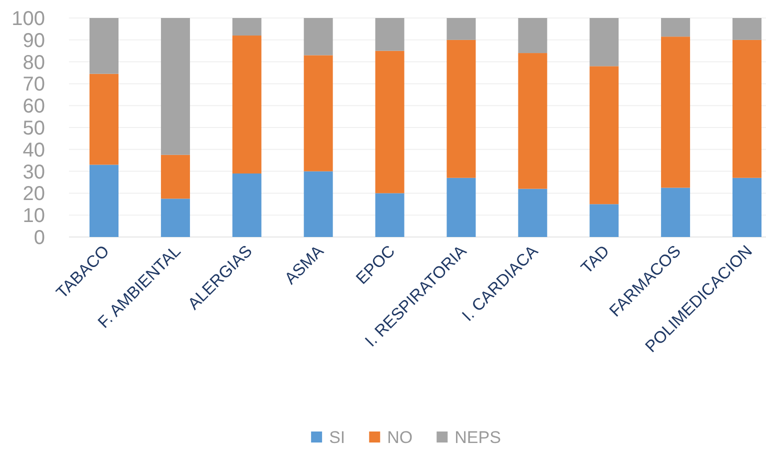 The image size is (766, 449). Describe the element at coordinates (39, 238) in the screenshot. I see `y-tick-label: 0` at that location.